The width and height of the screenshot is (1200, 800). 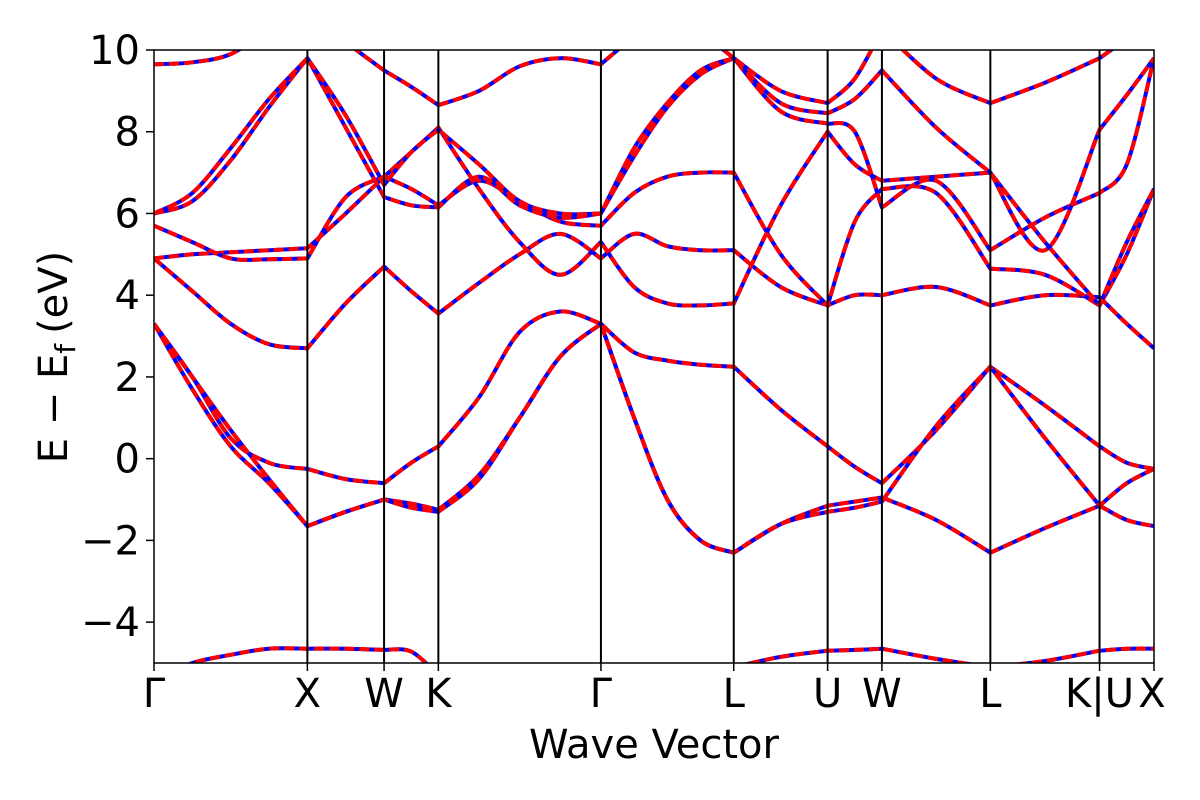 I want to click on y-axis-label-unit: (eV), so click(x=54, y=292).